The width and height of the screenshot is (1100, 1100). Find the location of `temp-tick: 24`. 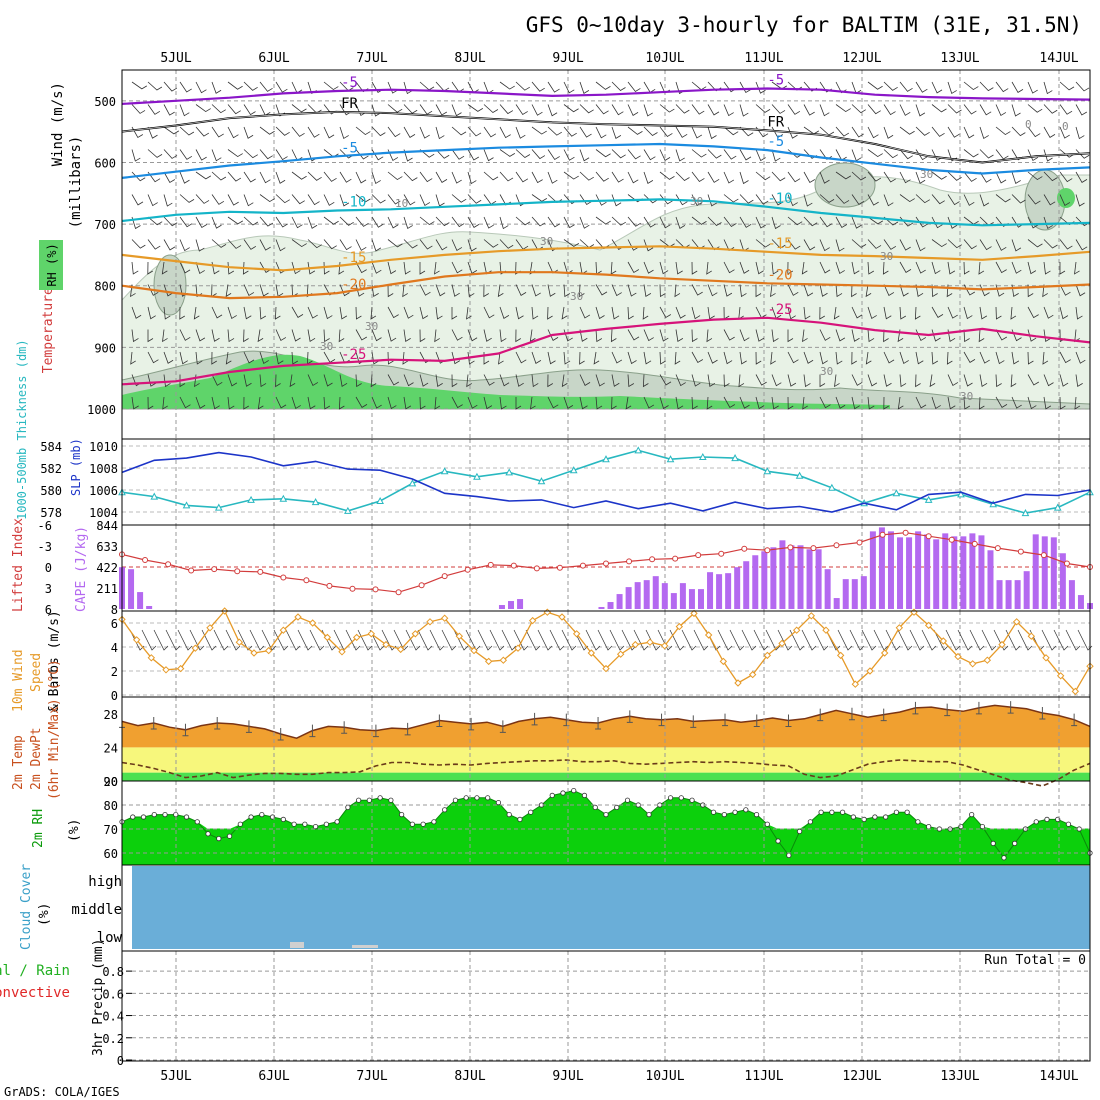

temp-tick: 24 is located at coordinates (111, 748).